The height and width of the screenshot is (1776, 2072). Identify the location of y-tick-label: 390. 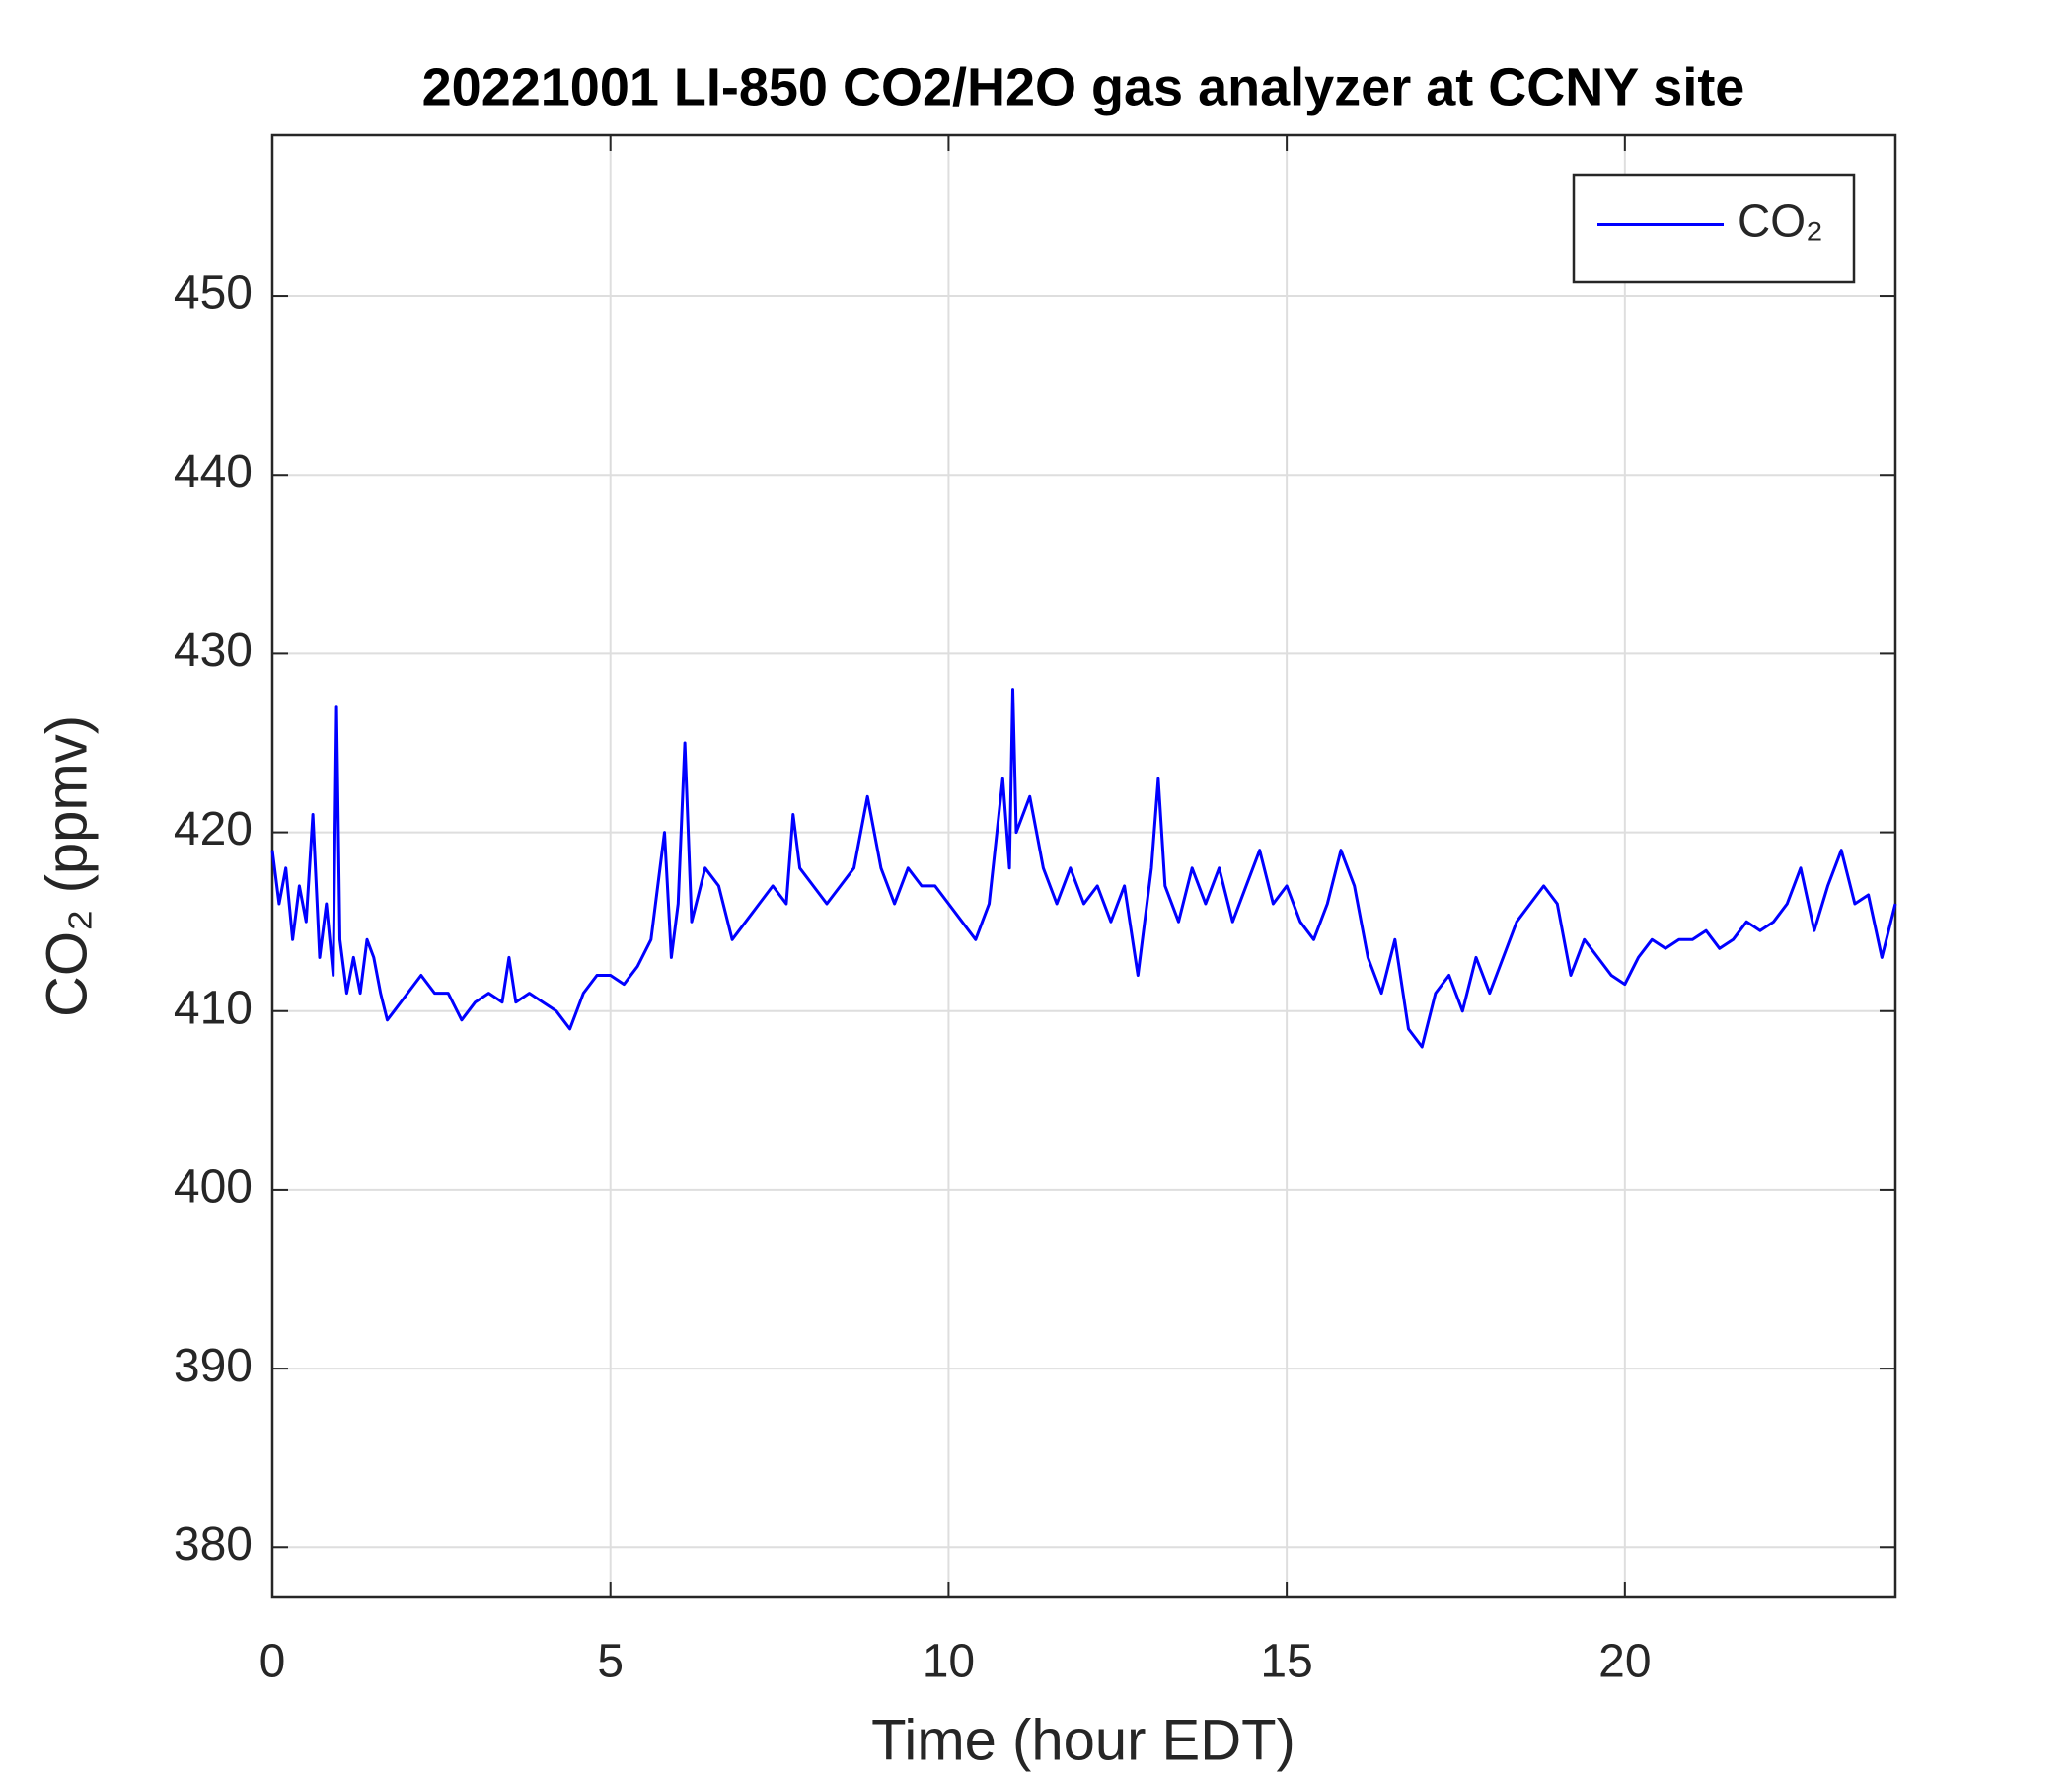
(214, 1366).